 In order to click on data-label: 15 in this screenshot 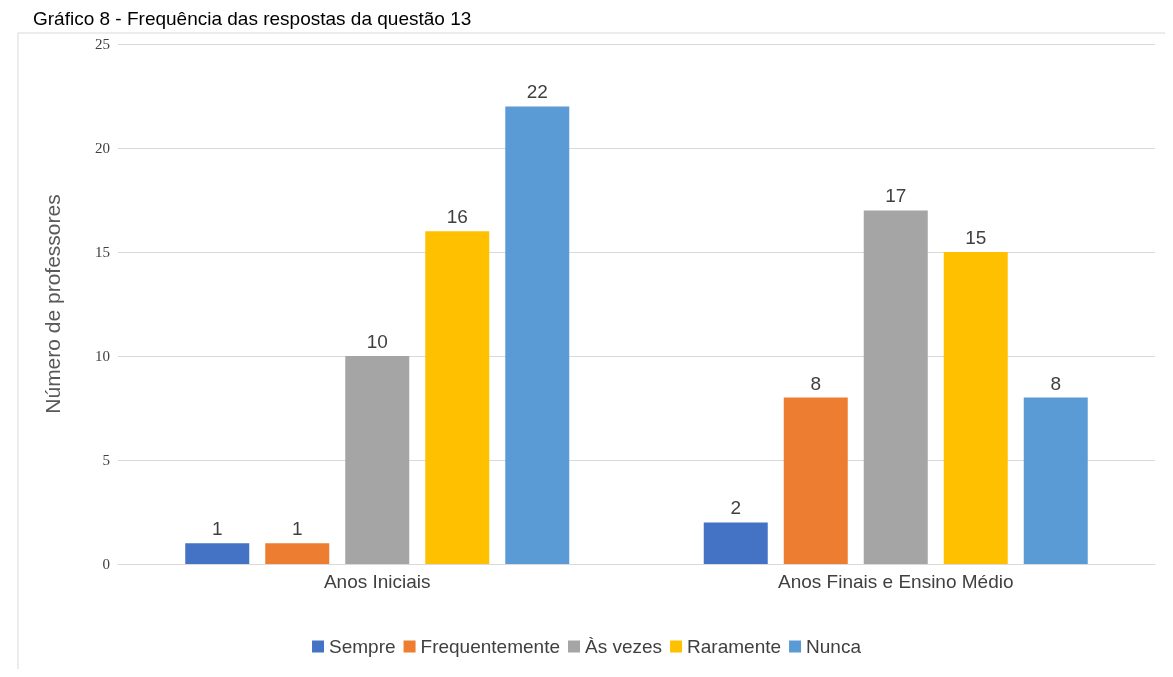, I will do `click(976, 237)`.